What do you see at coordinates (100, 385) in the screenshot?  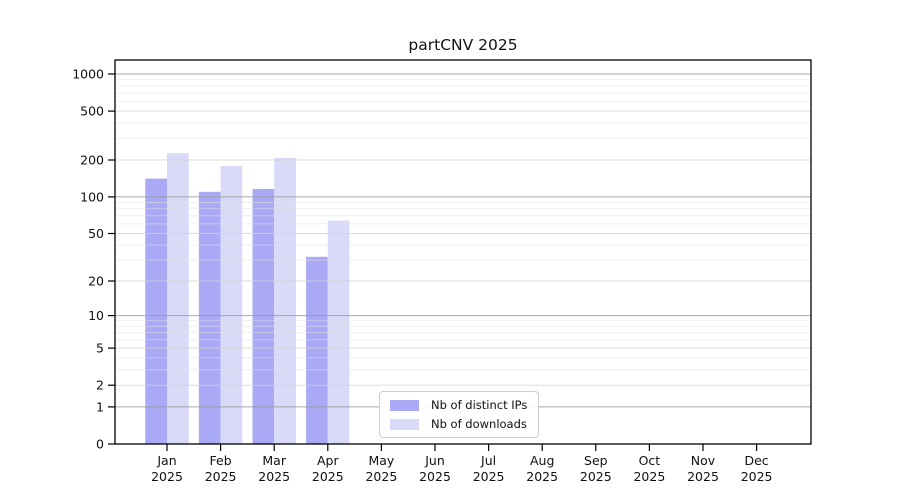 I see `y-tick-label: 2` at bounding box center [100, 385].